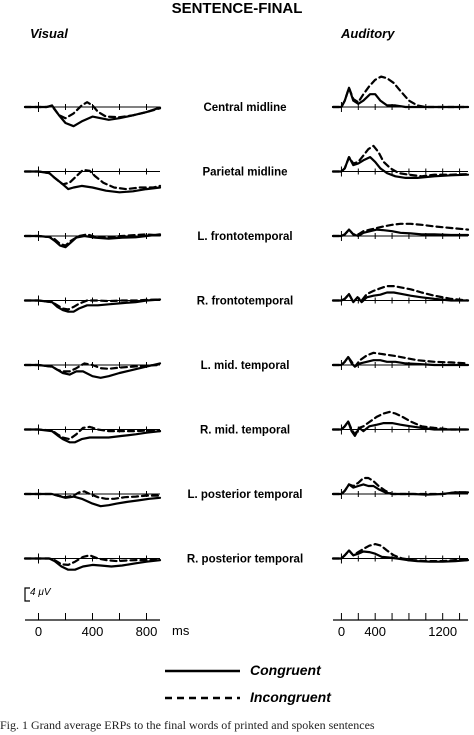 This screenshot has height=735, width=474. Describe the element at coordinates (245, 560) in the screenshot. I see `electrode-label: R. posterior temporal` at that location.